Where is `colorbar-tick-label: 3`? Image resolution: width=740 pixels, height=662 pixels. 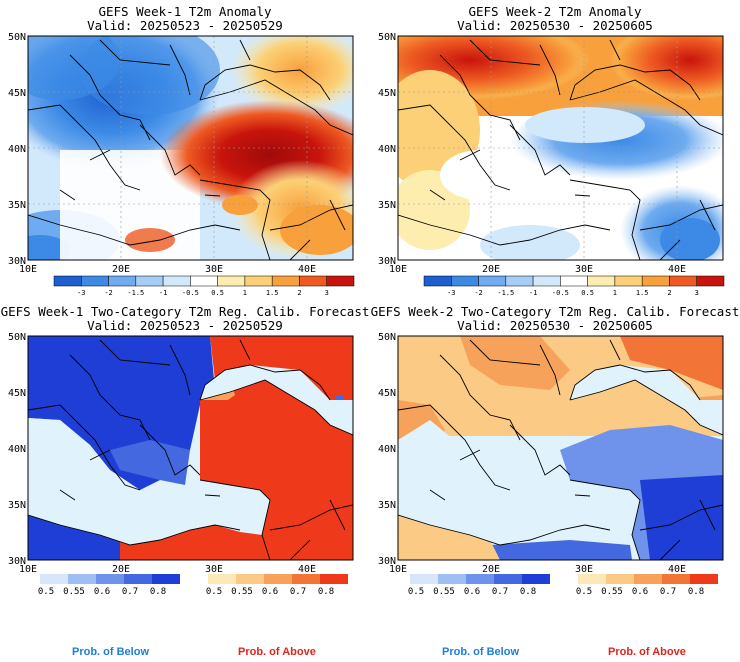 colorbar-tick-label: 3 is located at coordinates (327, 293).